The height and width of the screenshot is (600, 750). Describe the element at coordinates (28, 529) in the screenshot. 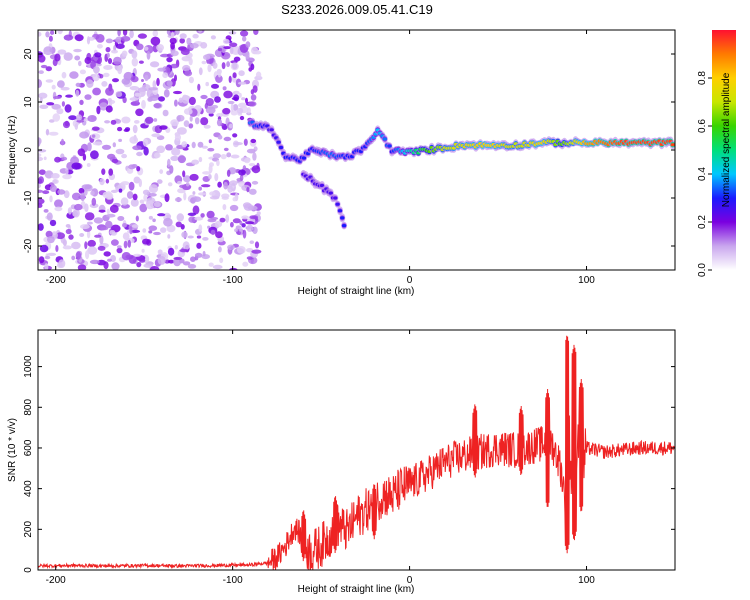

I see `y-tick-label: 200` at that location.